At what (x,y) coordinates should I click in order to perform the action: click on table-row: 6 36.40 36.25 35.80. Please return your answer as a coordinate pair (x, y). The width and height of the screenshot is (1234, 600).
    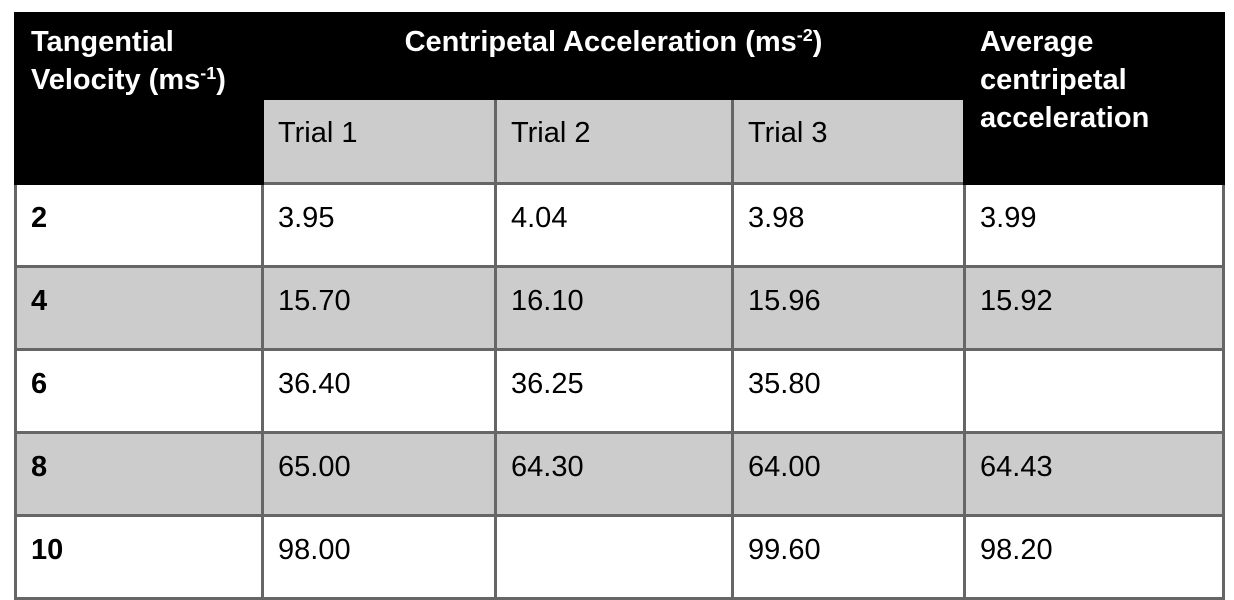
    Looking at the image, I should click on (620, 391).